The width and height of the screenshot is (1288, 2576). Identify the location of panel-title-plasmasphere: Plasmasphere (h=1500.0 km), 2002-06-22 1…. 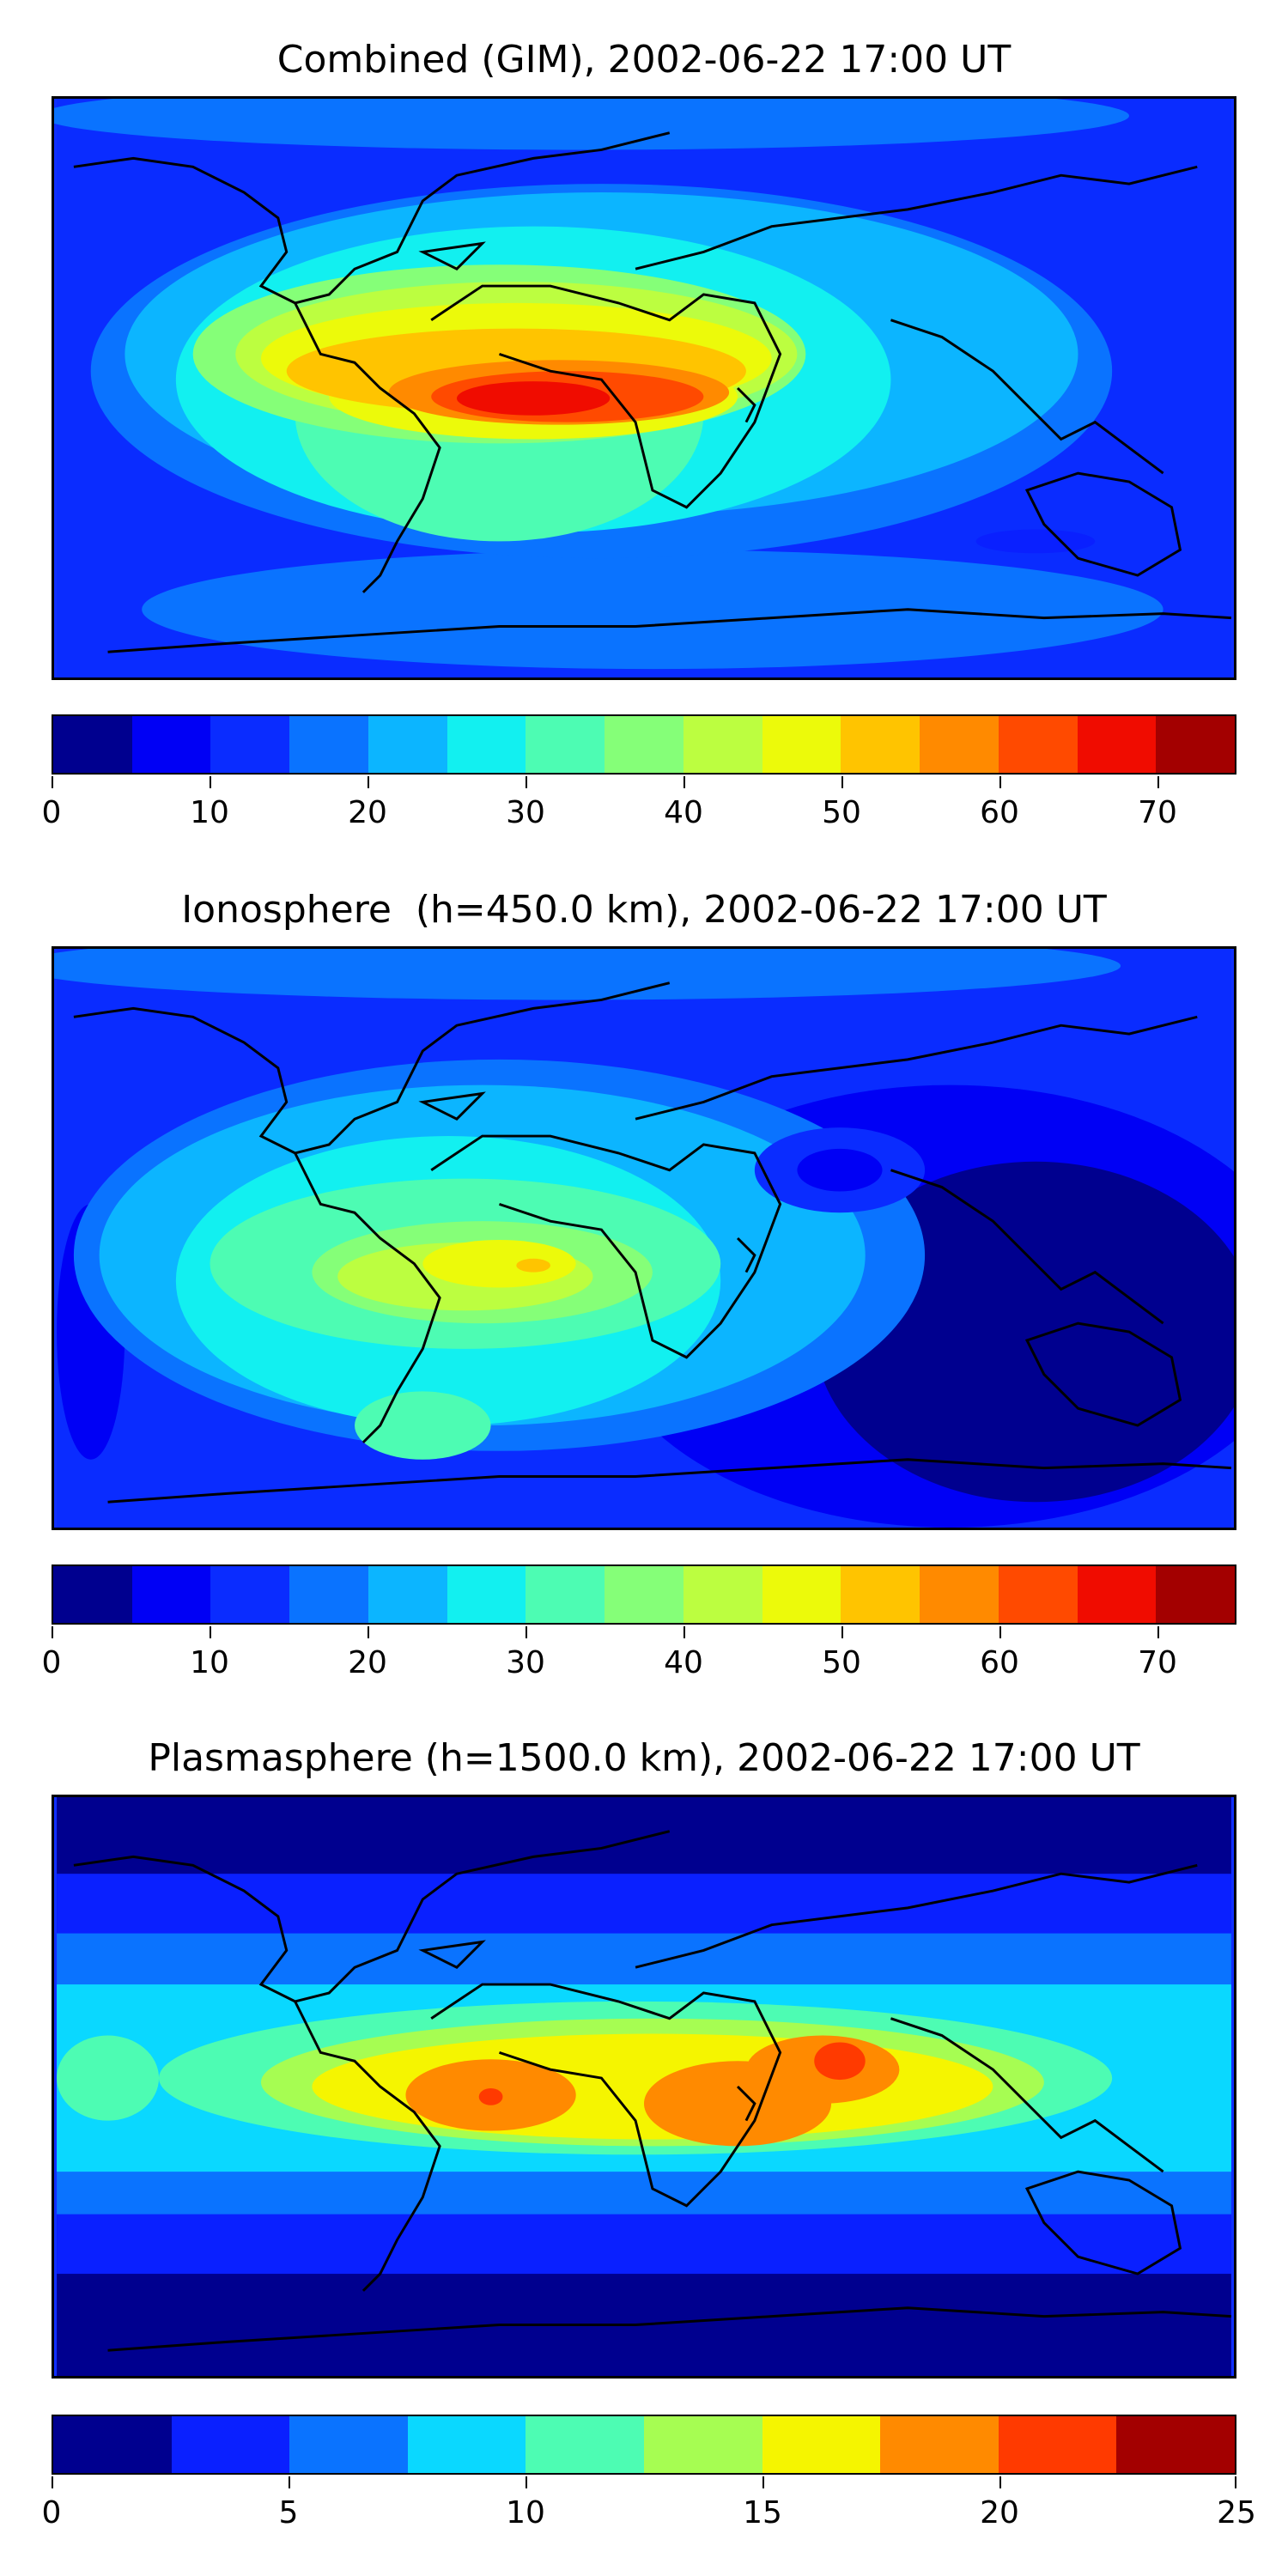
(644, 1758).